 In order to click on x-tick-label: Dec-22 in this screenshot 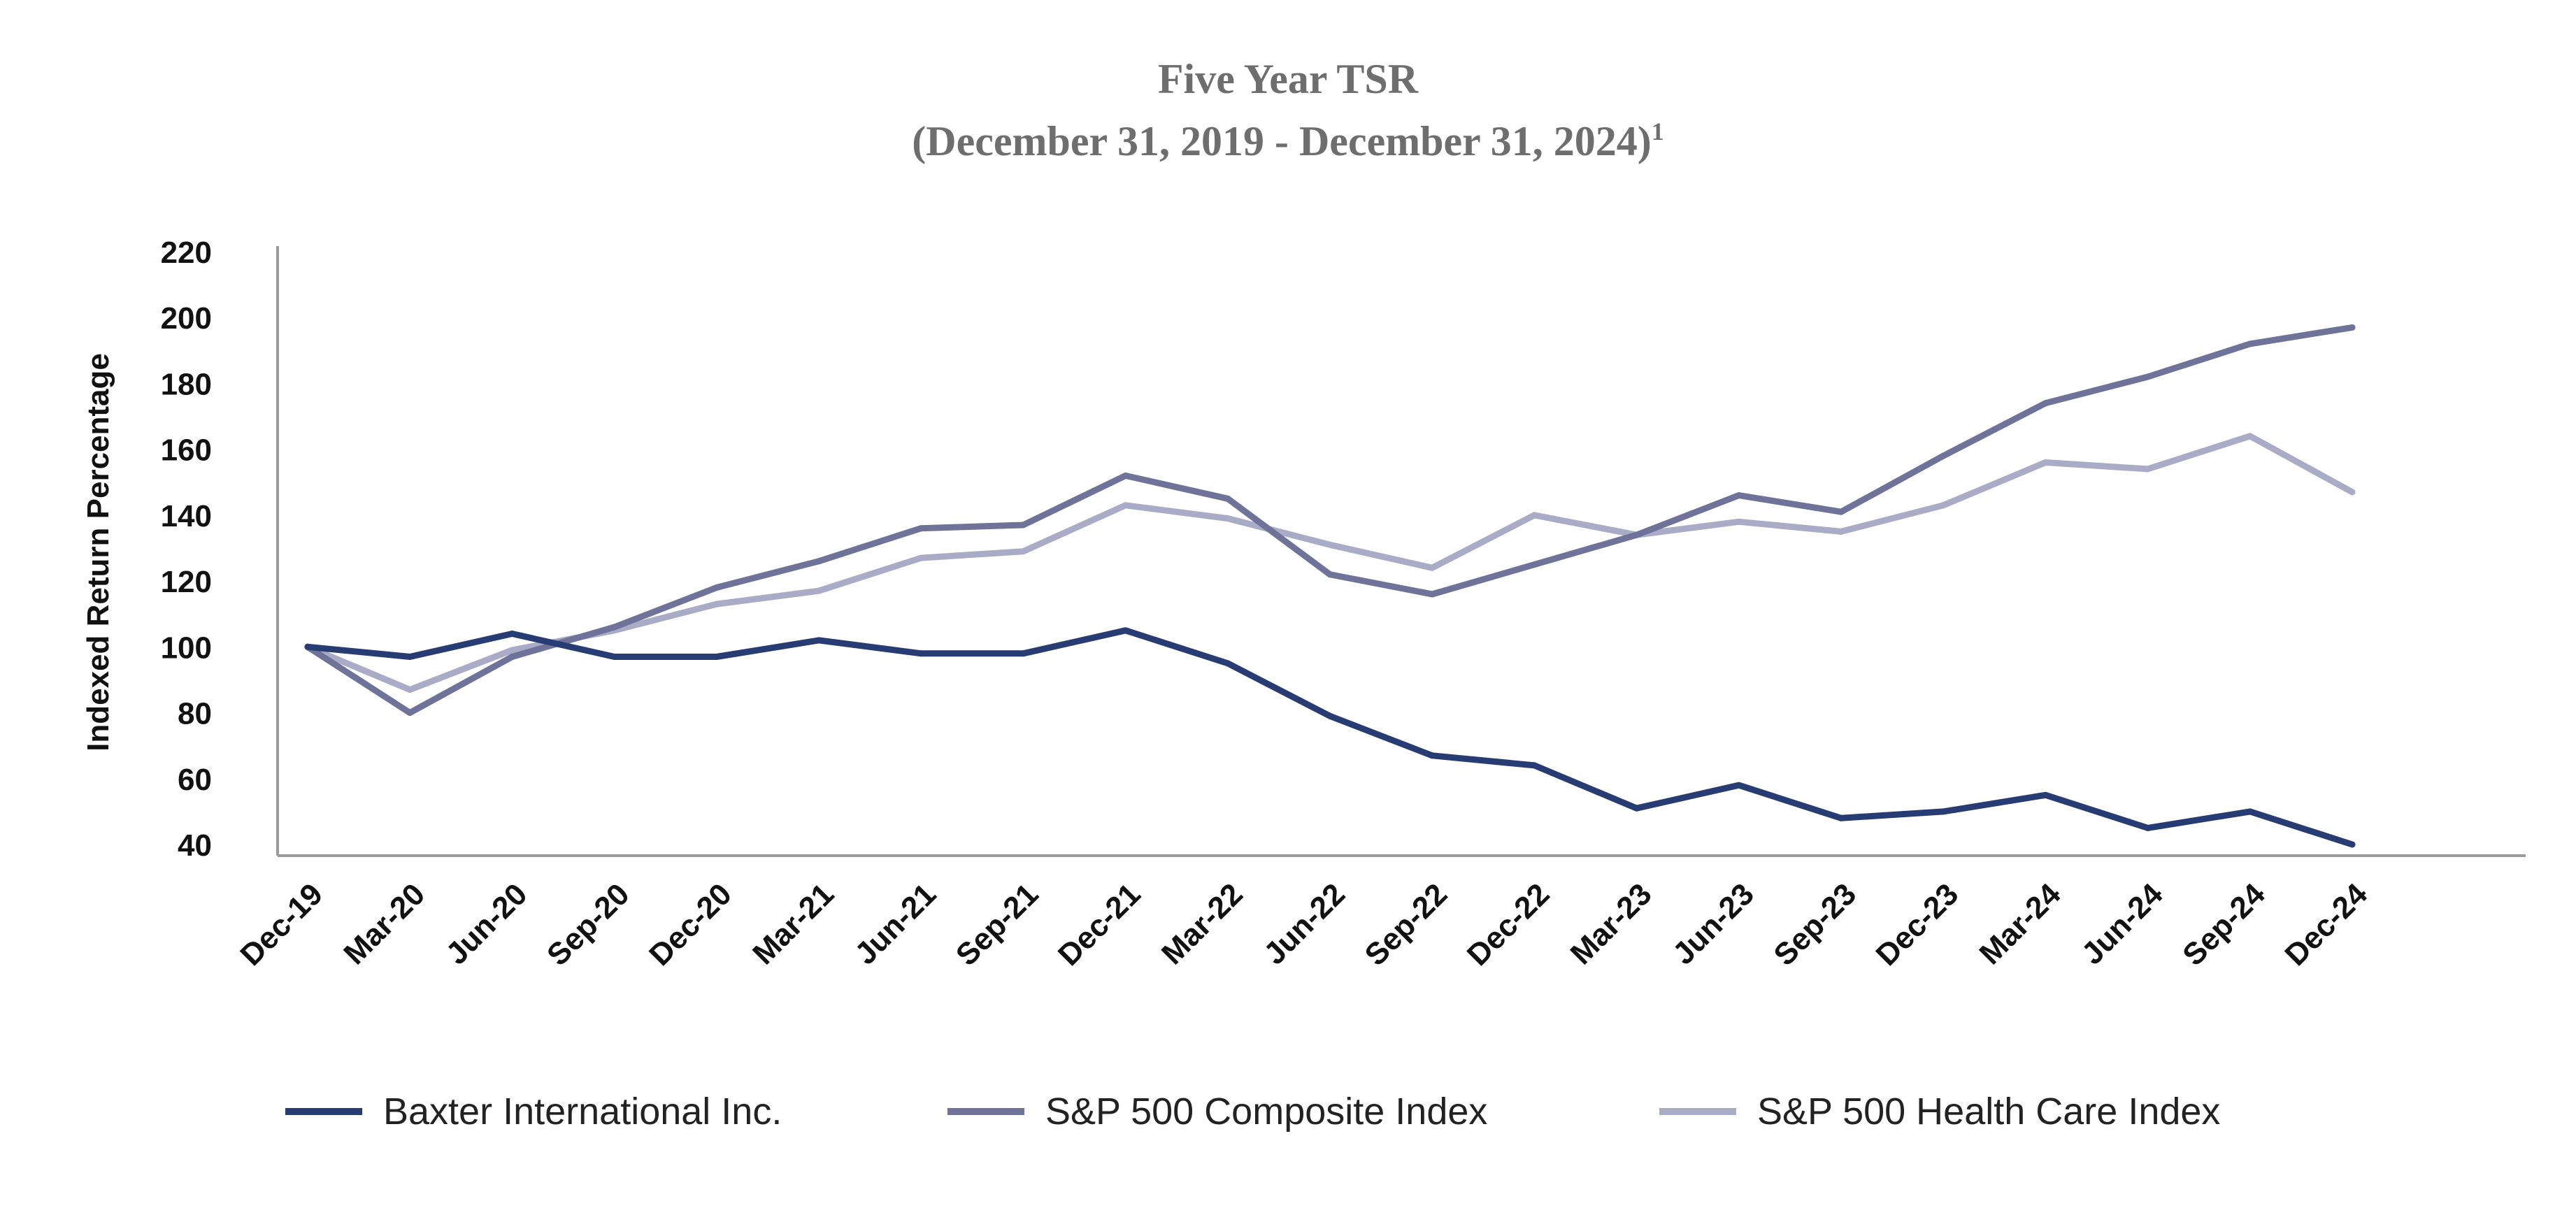, I will do `click(1509, 924)`.